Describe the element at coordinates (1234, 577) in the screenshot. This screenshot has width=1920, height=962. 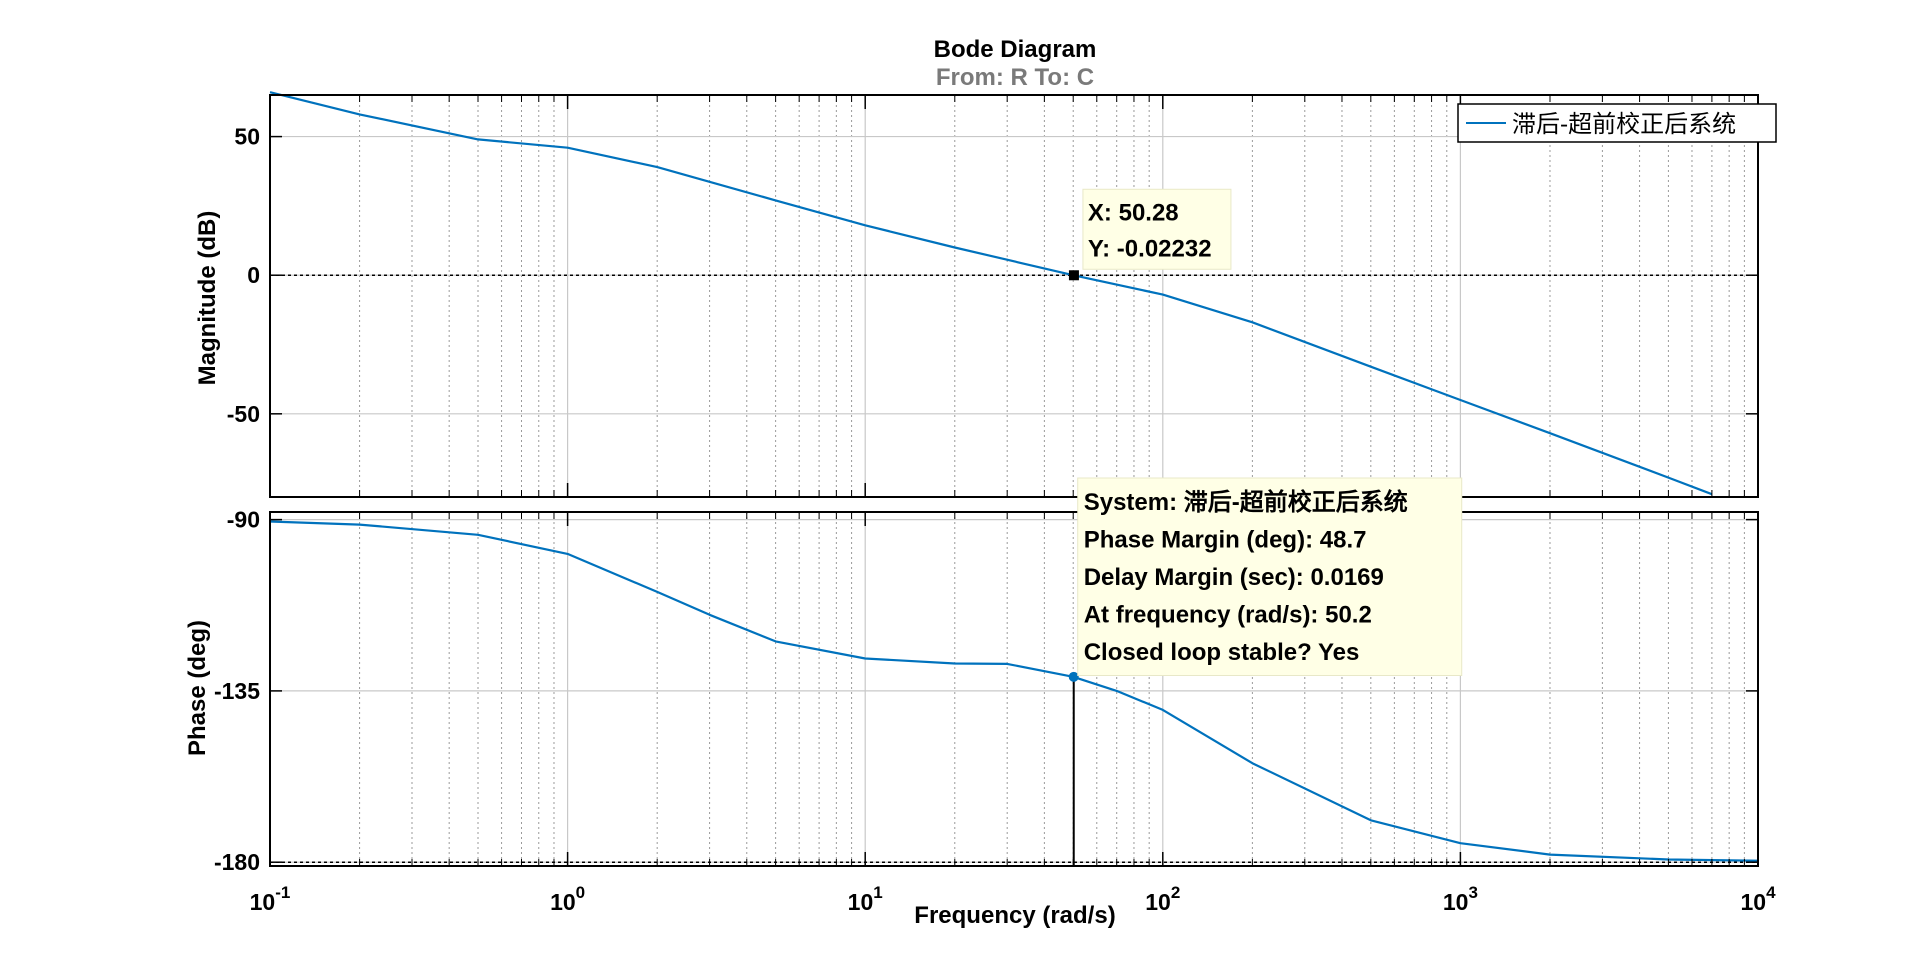
I see `phase-datatip-text: Delay Margin (sec): 0.0169` at that location.